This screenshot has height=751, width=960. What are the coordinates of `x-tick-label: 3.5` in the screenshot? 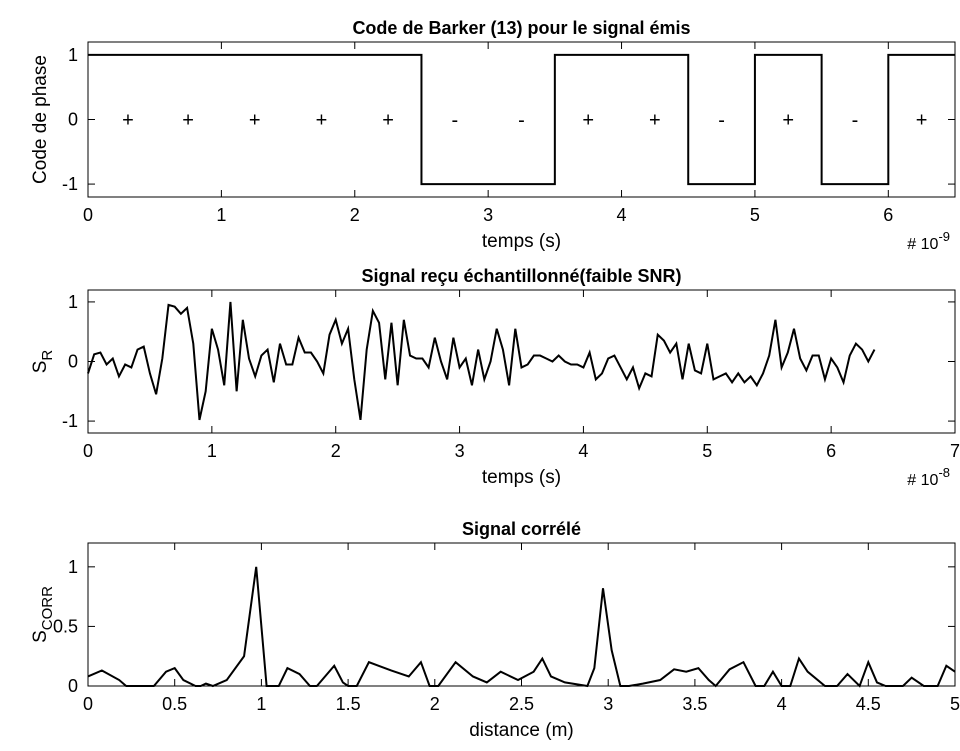 It's located at (694, 704).